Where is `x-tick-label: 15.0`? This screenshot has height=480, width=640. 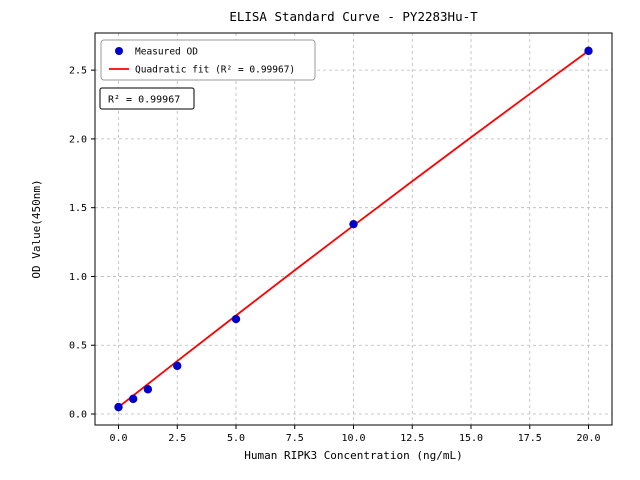 x-tick-label: 15.0 is located at coordinates (471, 438).